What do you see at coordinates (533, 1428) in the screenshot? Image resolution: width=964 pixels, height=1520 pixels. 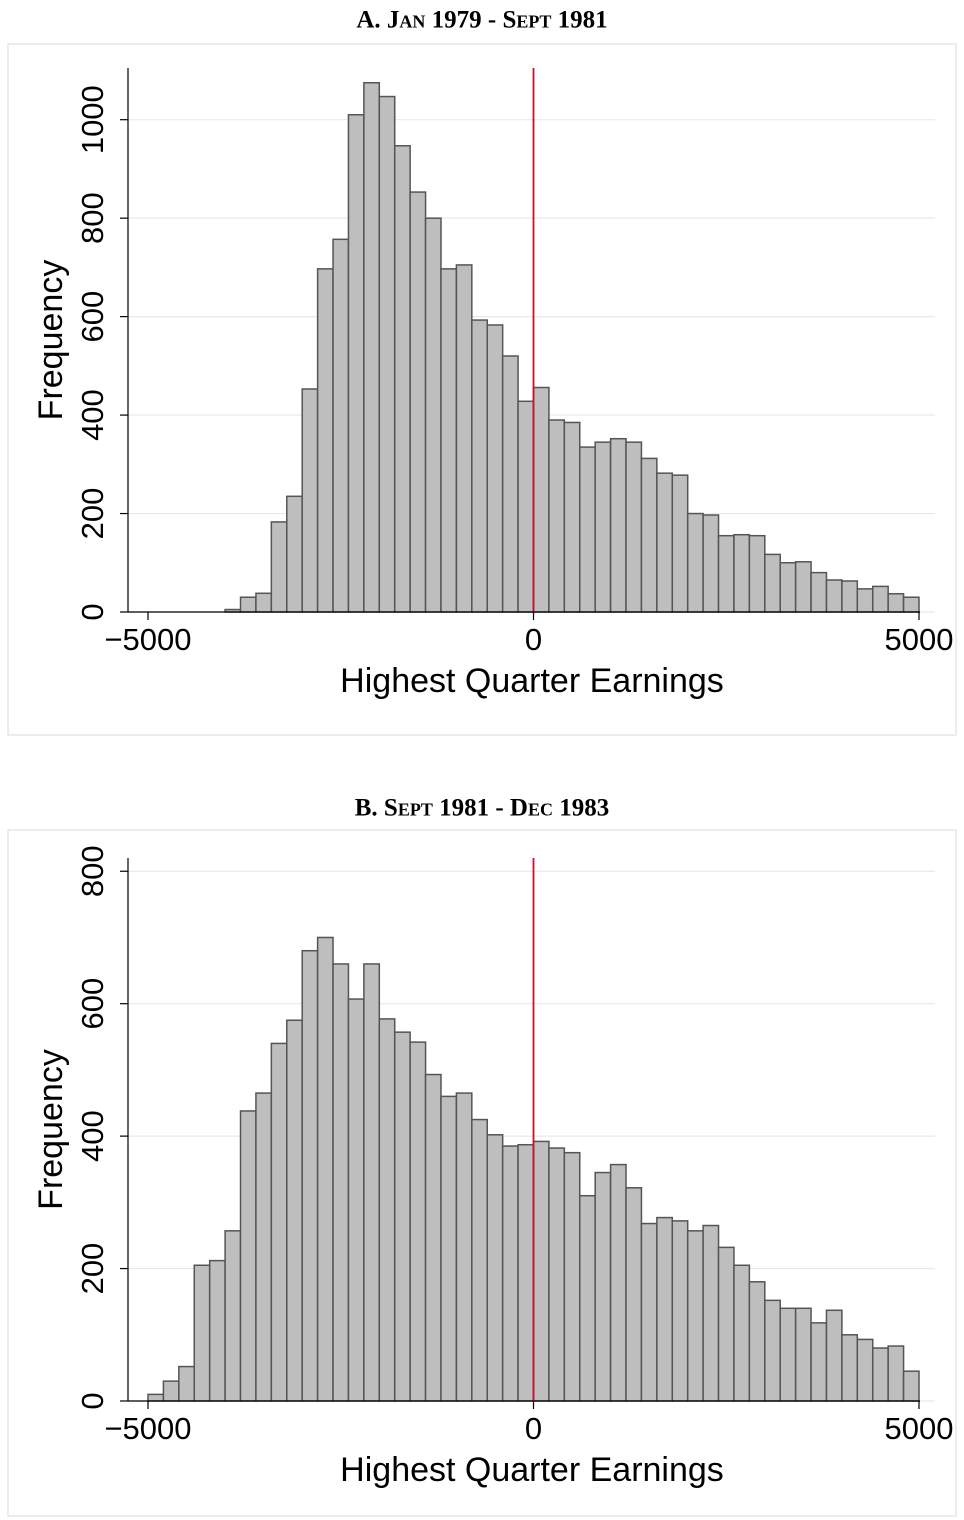 I see `x-tick-label: 0` at bounding box center [533, 1428].